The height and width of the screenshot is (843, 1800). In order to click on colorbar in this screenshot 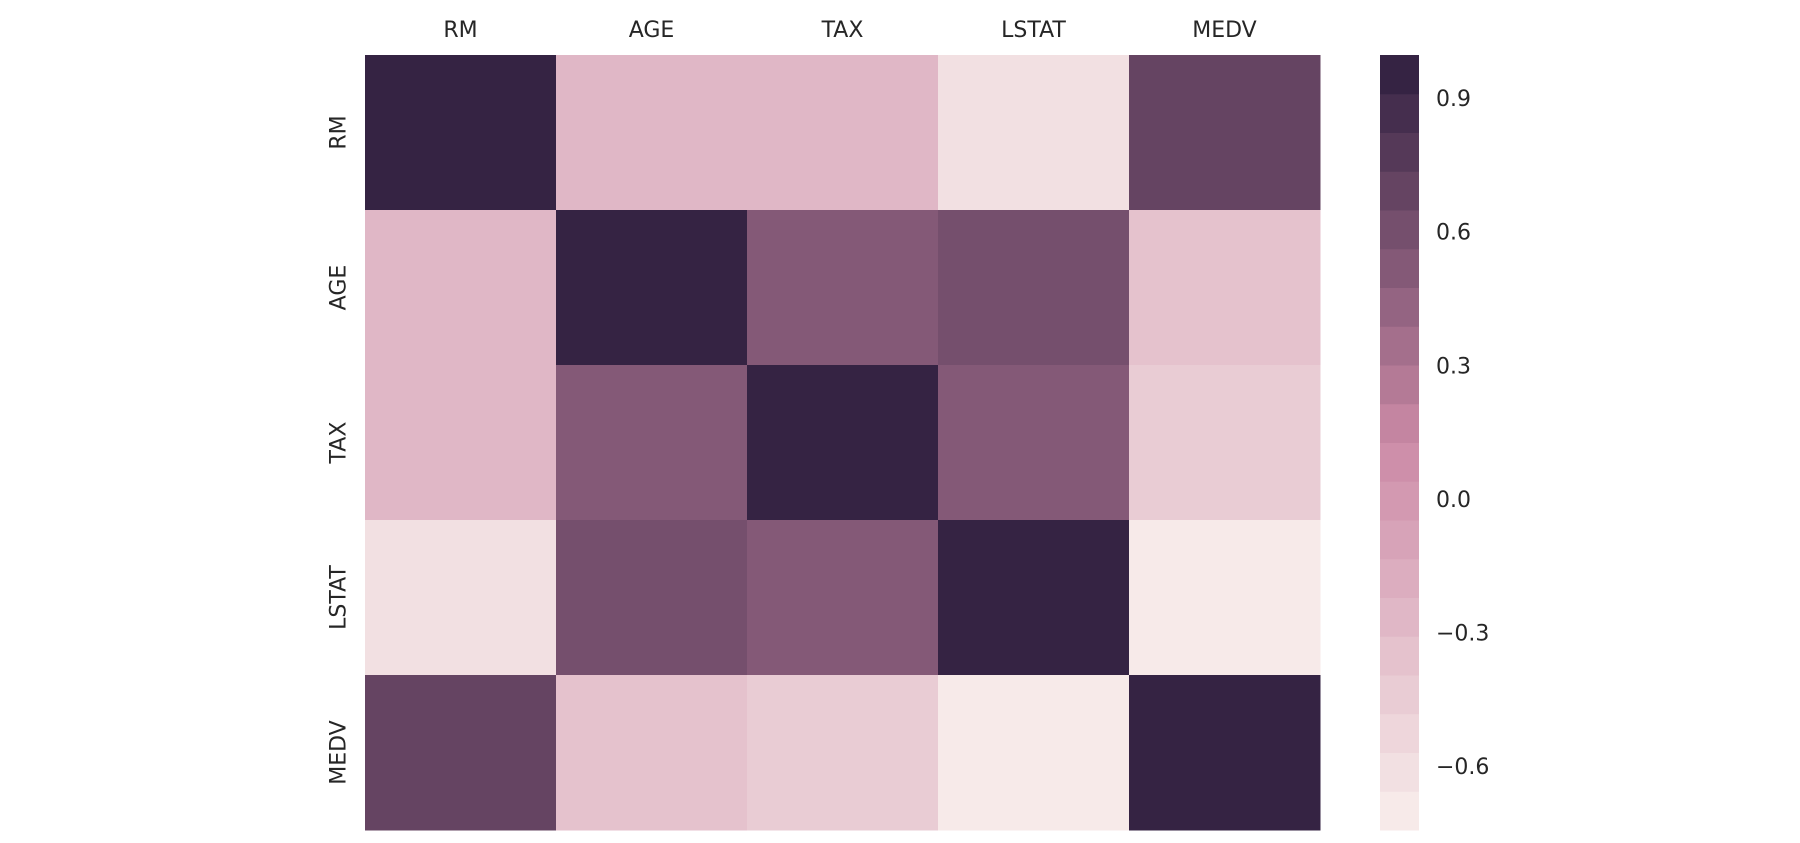, I will do `click(1399, 443)`.